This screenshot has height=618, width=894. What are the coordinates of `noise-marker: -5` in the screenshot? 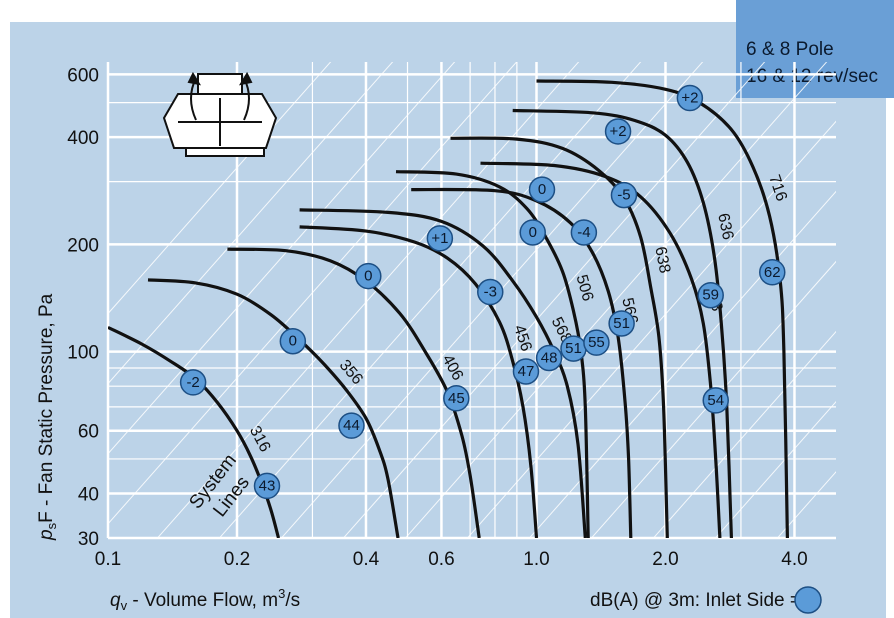 It's located at (624, 195).